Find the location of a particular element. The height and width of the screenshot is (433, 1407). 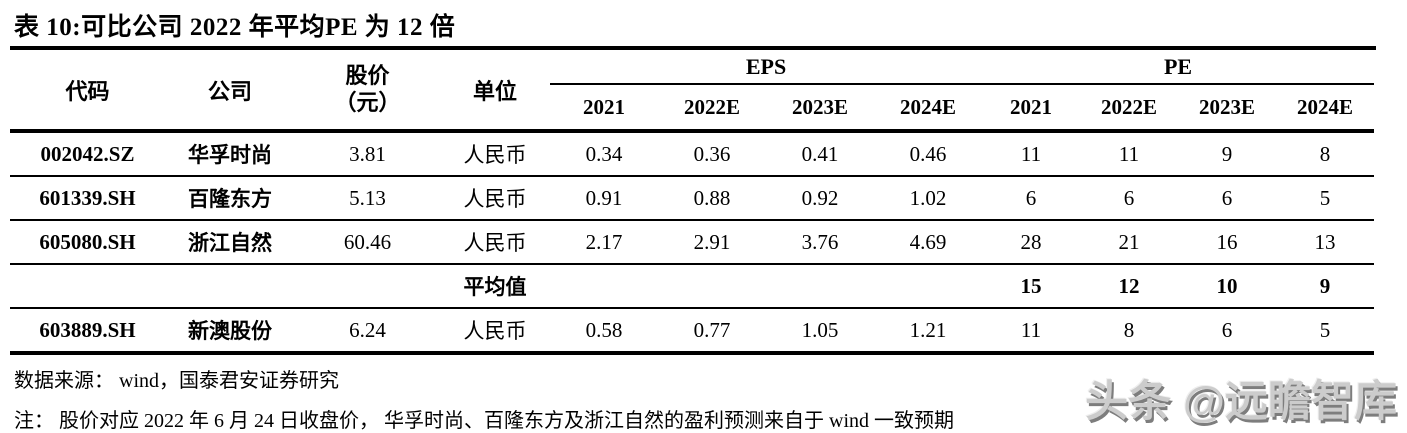

cell-eps-2023e: 3.76 is located at coordinates (820, 242).